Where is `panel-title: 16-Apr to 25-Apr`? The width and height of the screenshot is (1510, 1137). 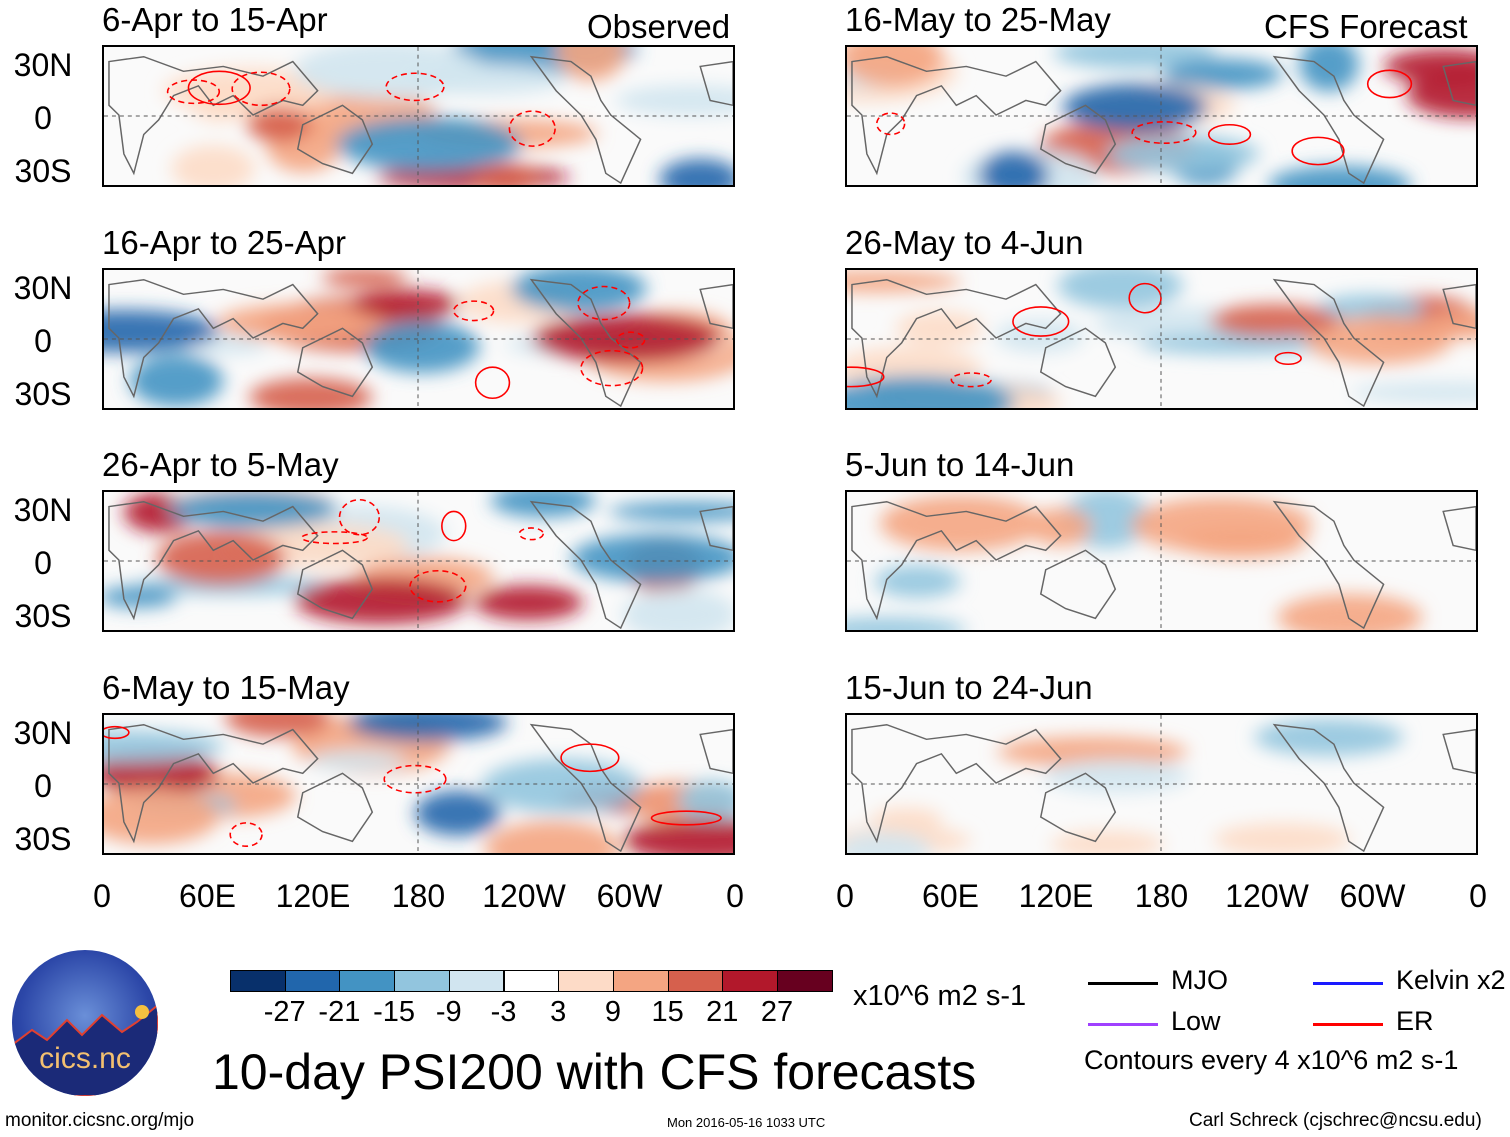 panel-title: 16-Apr to 25-Apr is located at coordinates (224, 242).